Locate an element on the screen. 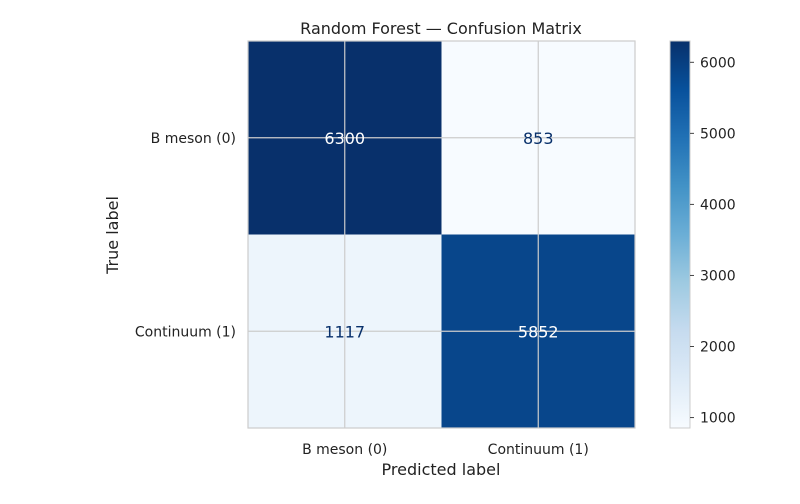 The height and width of the screenshot is (504, 800). x-axis-label: Predicted label is located at coordinates (441, 469).